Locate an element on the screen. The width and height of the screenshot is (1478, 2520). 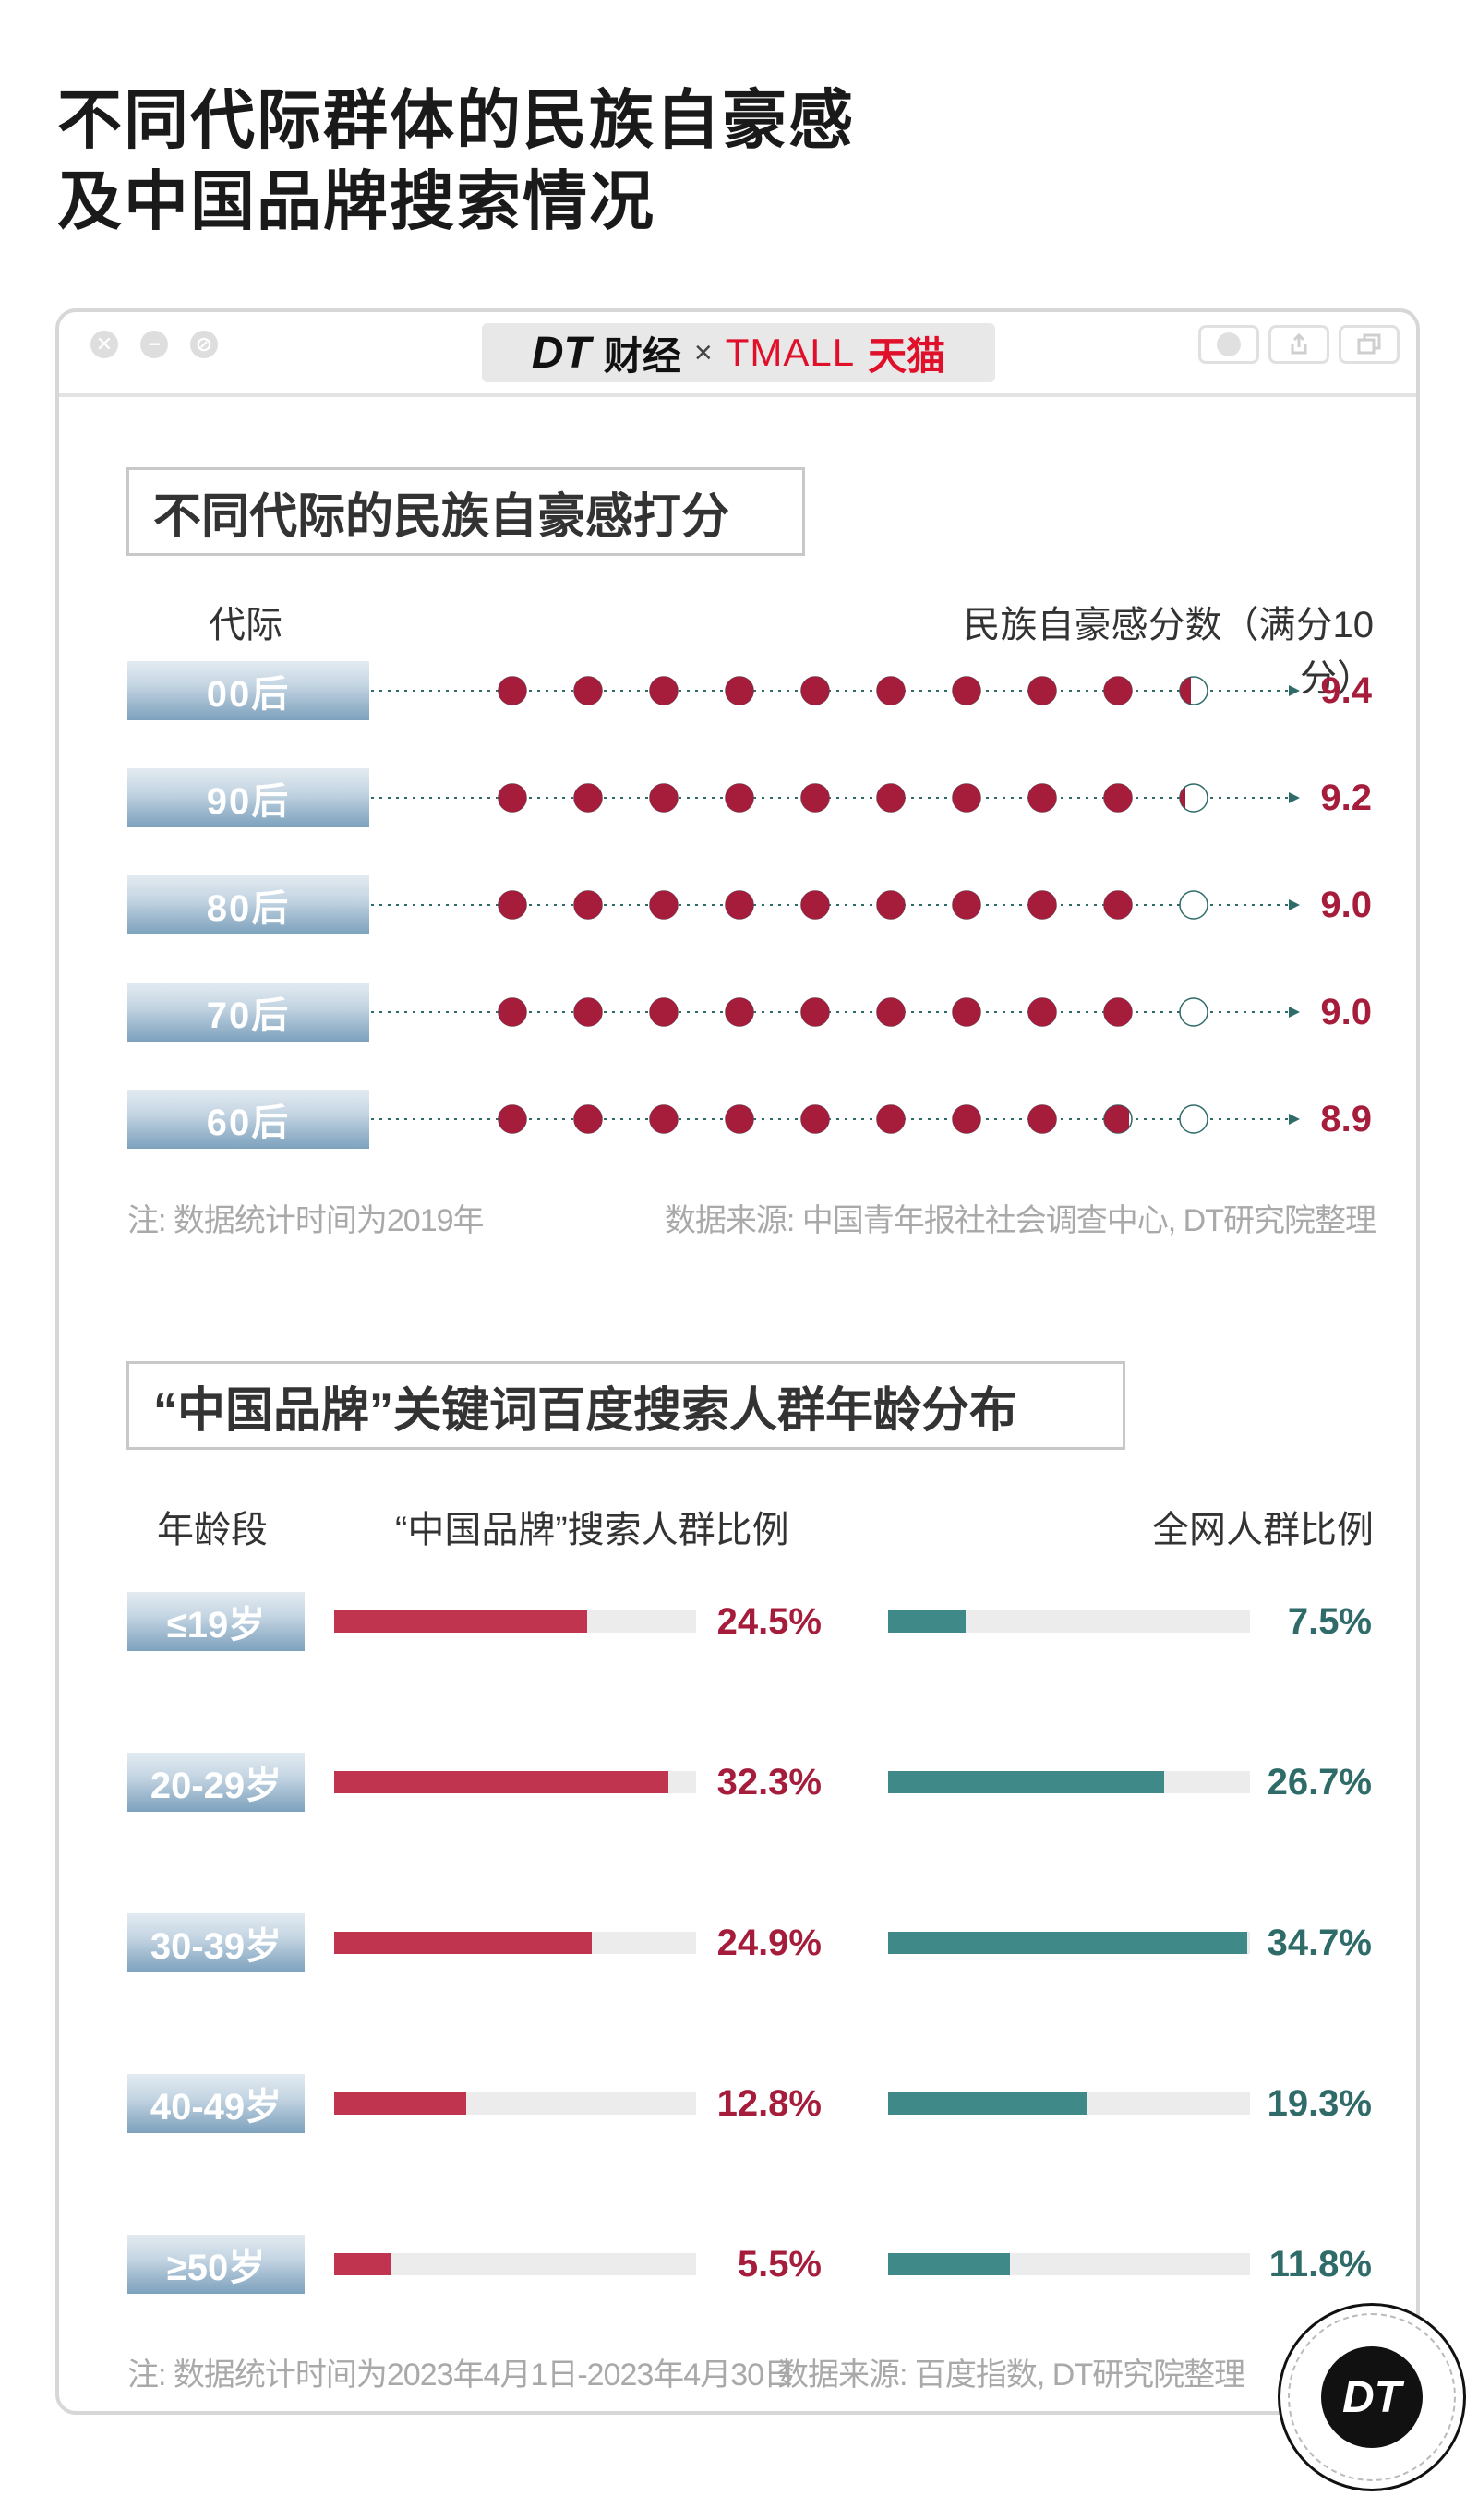
section2-heading: “中国品牌”关键词百度搜索人群年龄分布 is located at coordinates (625, 1405).